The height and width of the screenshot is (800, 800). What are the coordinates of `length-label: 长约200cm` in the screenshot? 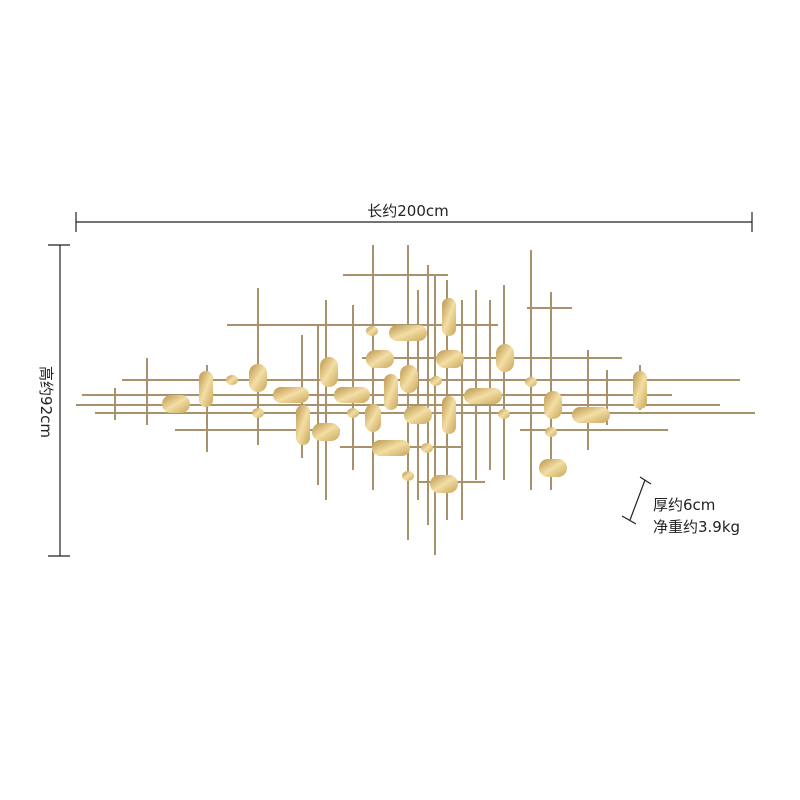 It's located at (408, 211).